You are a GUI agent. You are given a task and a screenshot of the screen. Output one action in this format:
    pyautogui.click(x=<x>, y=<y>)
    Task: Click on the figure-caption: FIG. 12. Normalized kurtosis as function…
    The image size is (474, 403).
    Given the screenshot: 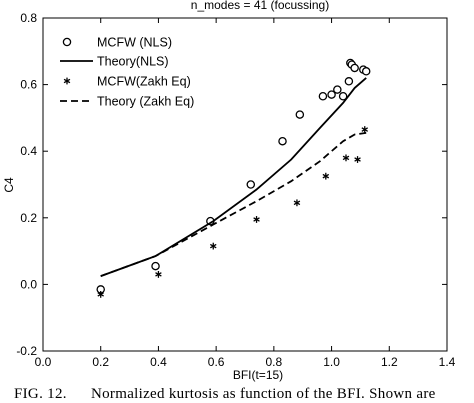 What is the action you would take?
    pyautogui.click(x=237, y=394)
    